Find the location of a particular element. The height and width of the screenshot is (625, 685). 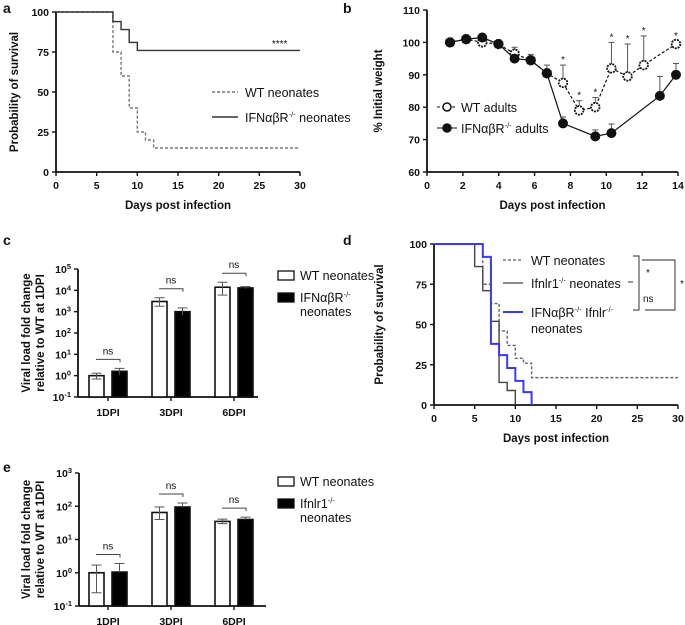

legend-label: IFNαβR-/- neonates is located at coordinates (298, 117).